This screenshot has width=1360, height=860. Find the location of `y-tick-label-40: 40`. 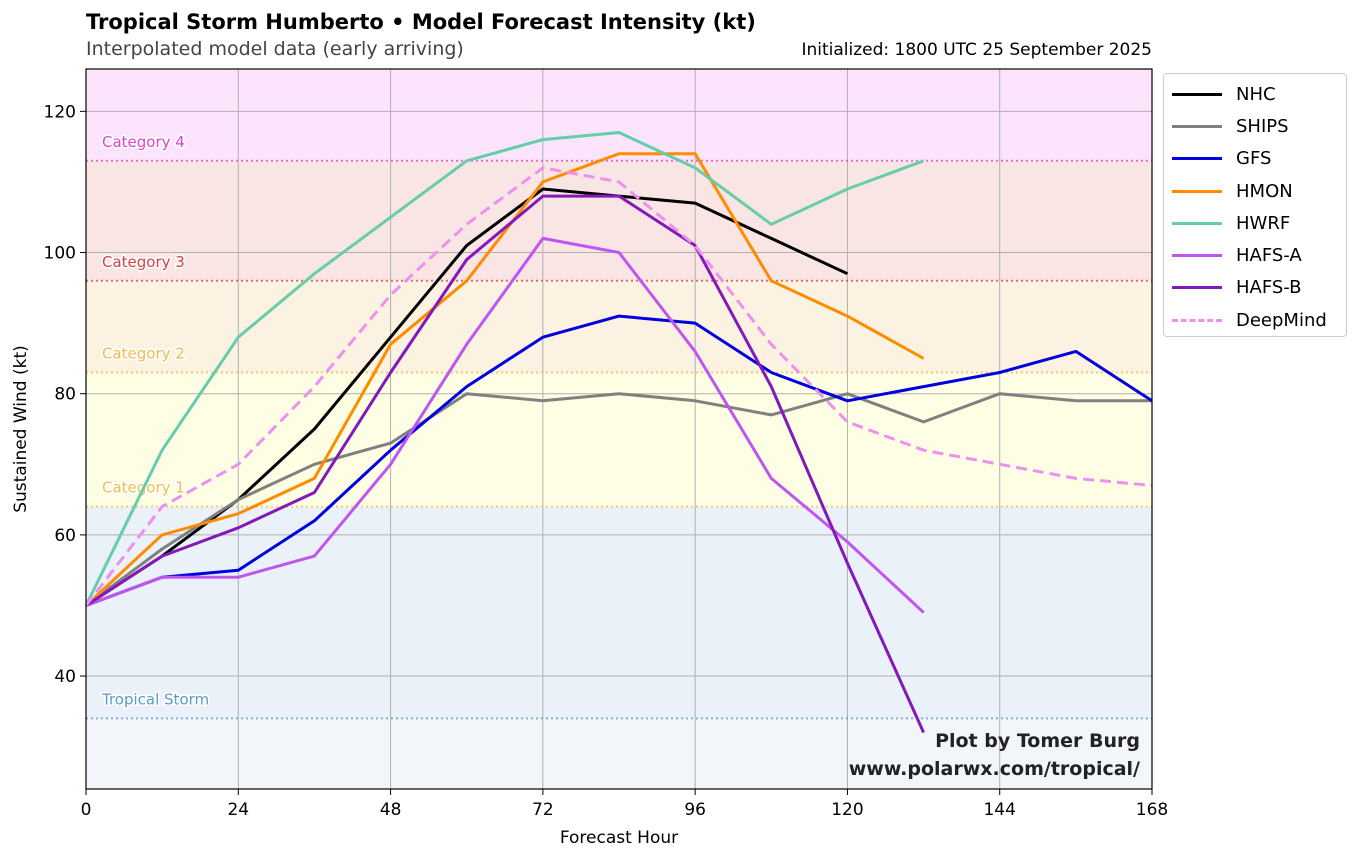

y-tick-label-40: 40 is located at coordinates (65, 677).